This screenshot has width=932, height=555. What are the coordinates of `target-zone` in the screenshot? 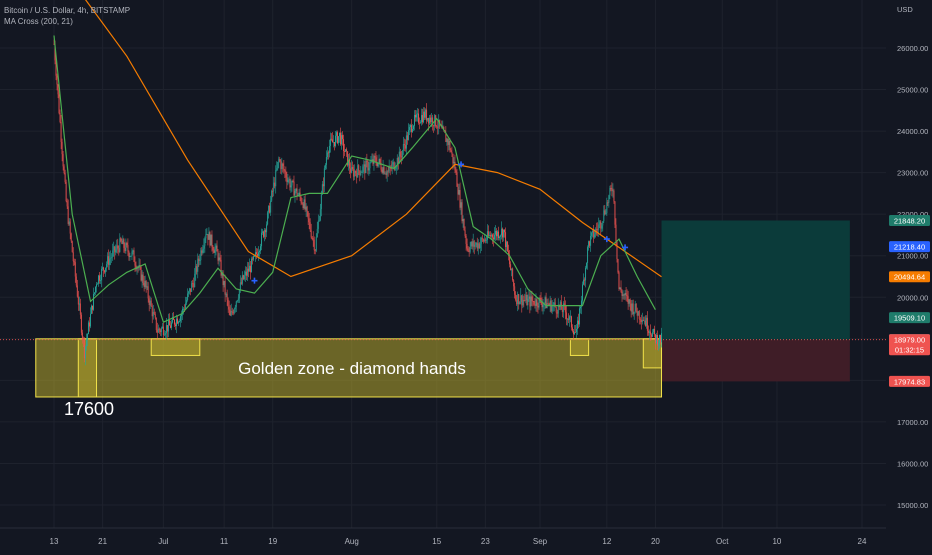 It's located at (755, 280).